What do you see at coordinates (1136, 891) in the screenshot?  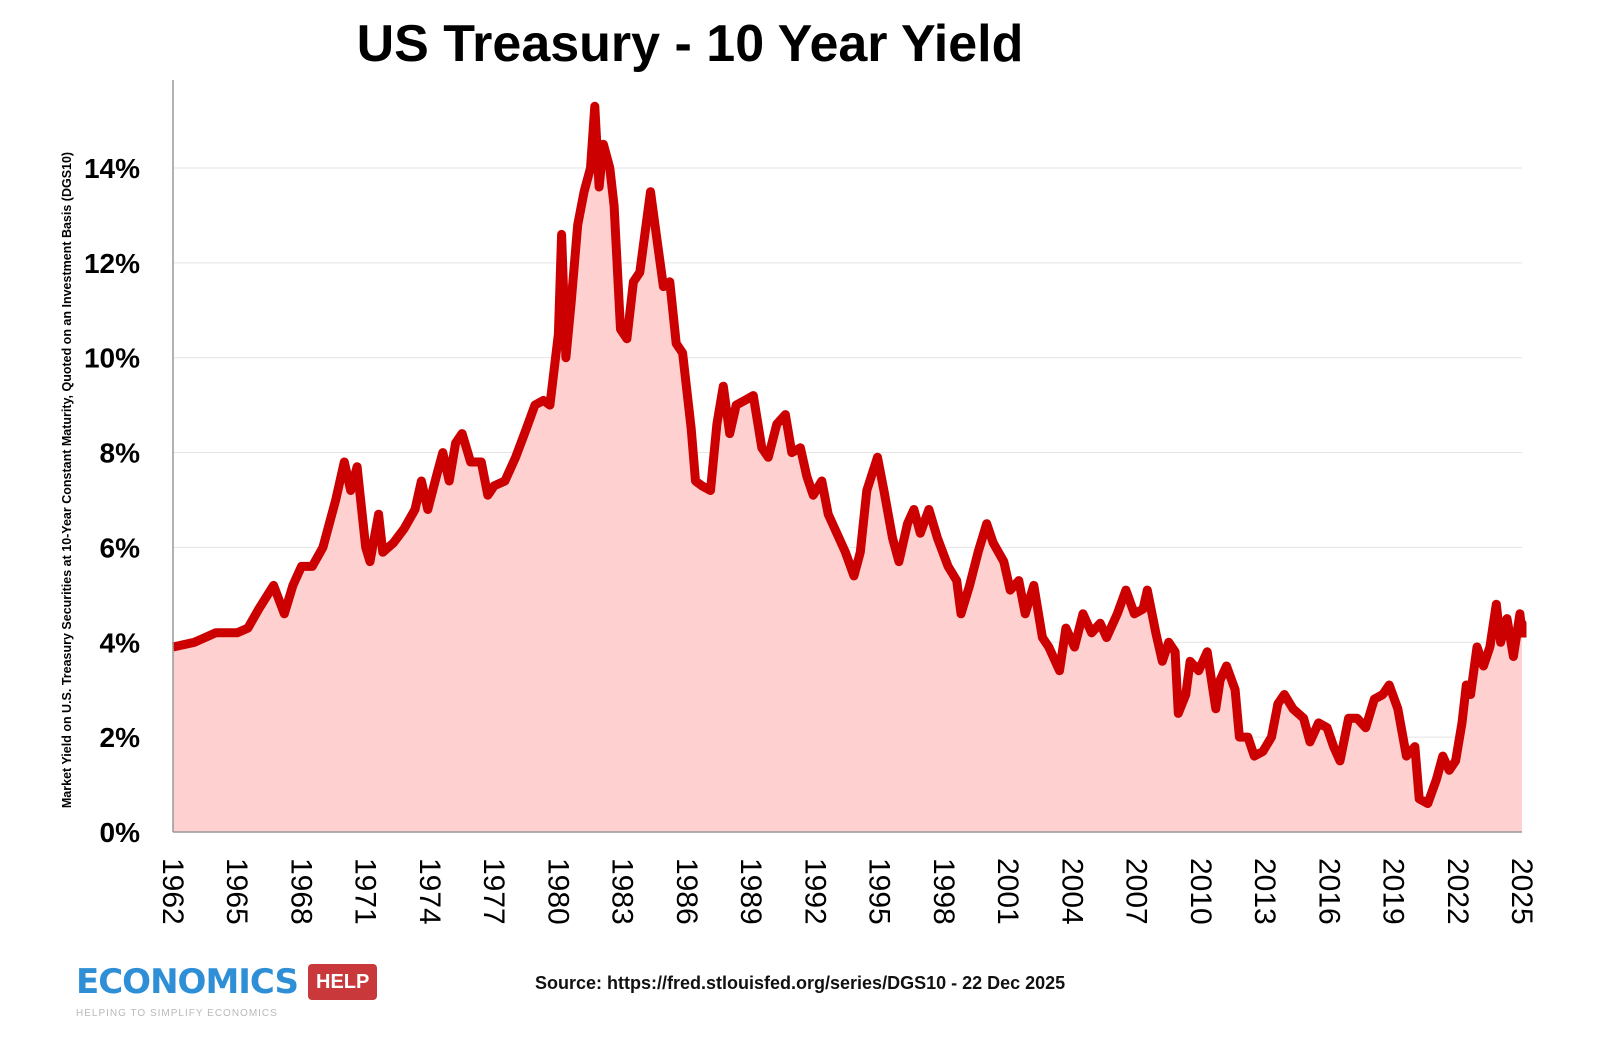 I see `x-tick-label: 2007` at bounding box center [1136, 891].